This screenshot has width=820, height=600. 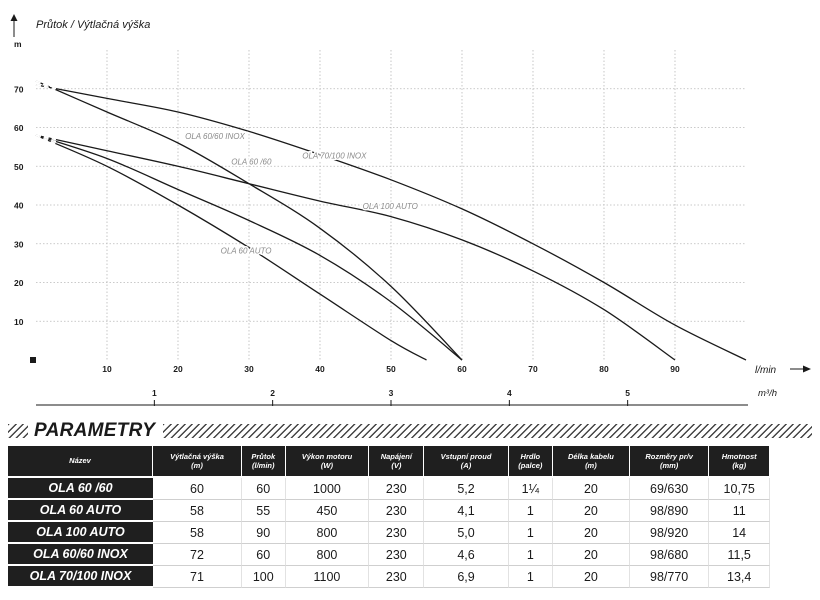 What do you see at coordinates (739, 555) in the screenshot?
I see `table-cell: 11,5` at bounding box center [739, 555].